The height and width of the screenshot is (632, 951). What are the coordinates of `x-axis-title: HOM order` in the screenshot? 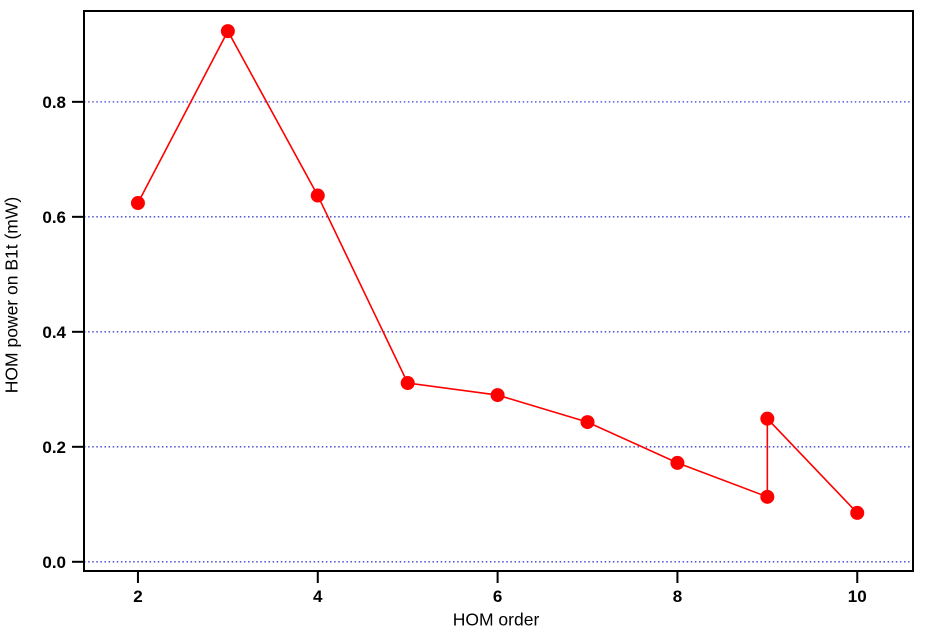 It's located at (496, 619).